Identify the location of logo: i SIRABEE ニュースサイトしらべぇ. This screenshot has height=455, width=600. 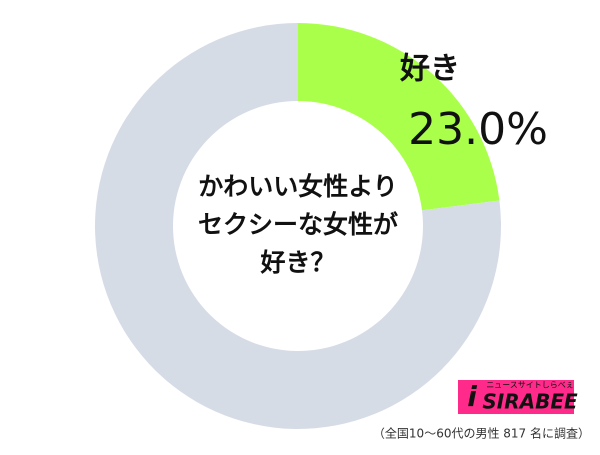
(518, 397).